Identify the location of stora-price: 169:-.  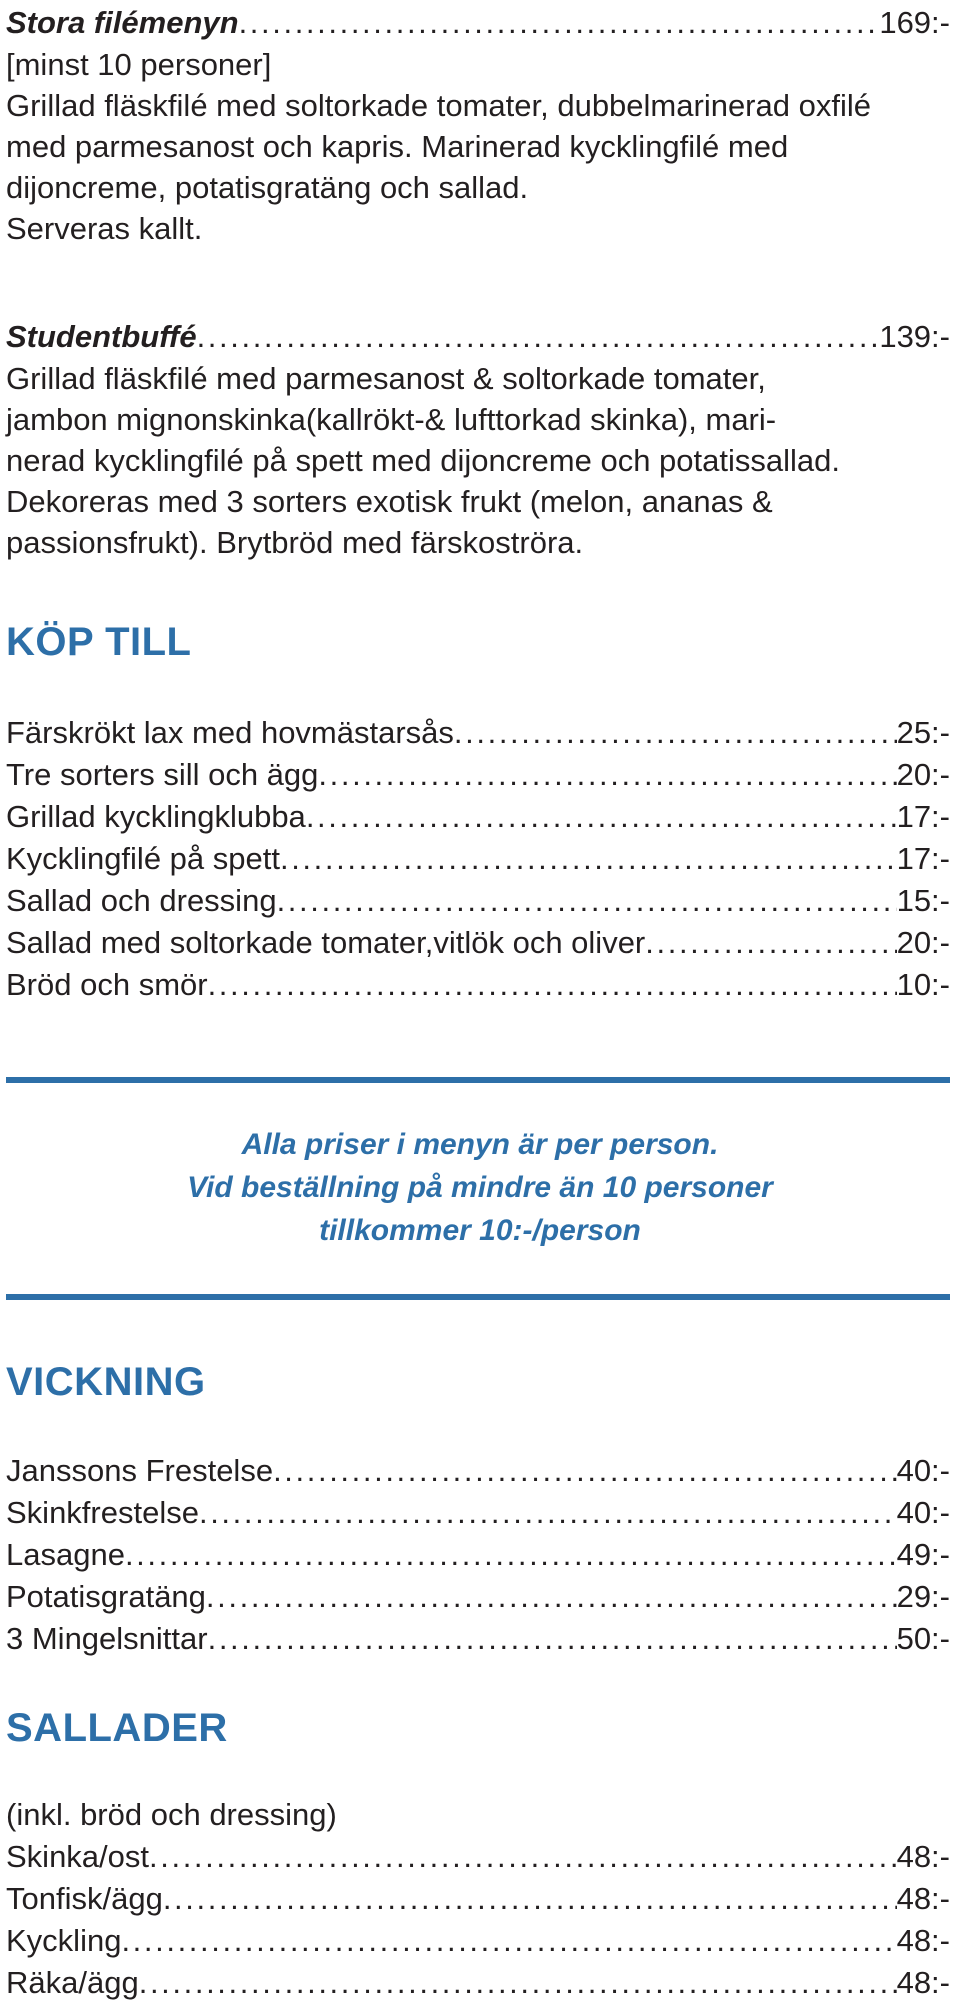
(914, 22).